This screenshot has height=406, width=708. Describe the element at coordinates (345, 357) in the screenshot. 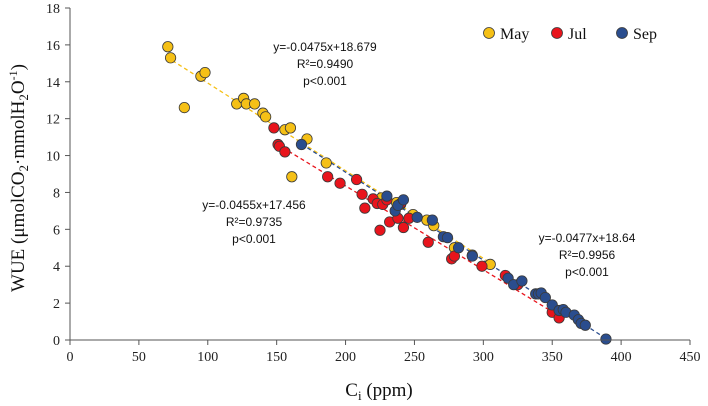

I see `x-tick-label: 200` at that location.